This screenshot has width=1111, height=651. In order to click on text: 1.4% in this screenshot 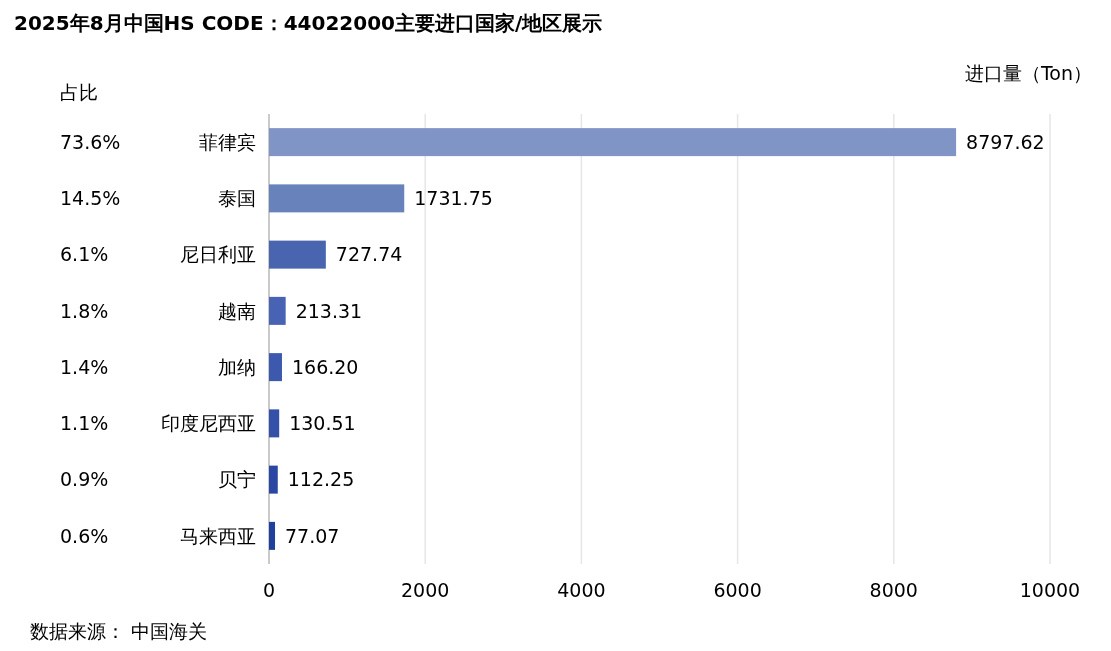, I will do `click(84, 366)`.